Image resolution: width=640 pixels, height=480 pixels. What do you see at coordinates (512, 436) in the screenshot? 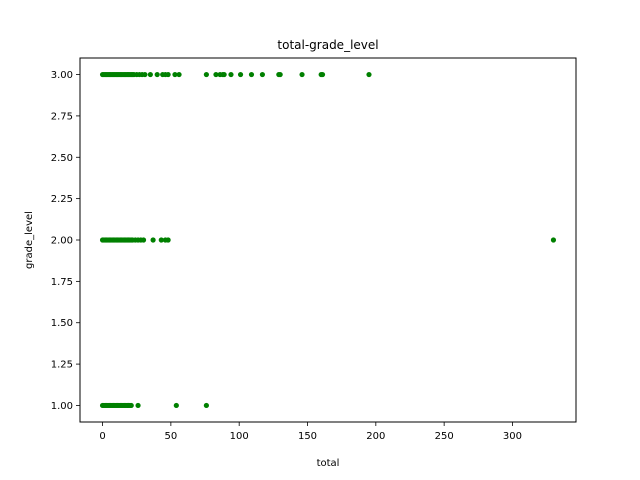
I see `x-tick-label: 300` at bounding box center [512, 436].